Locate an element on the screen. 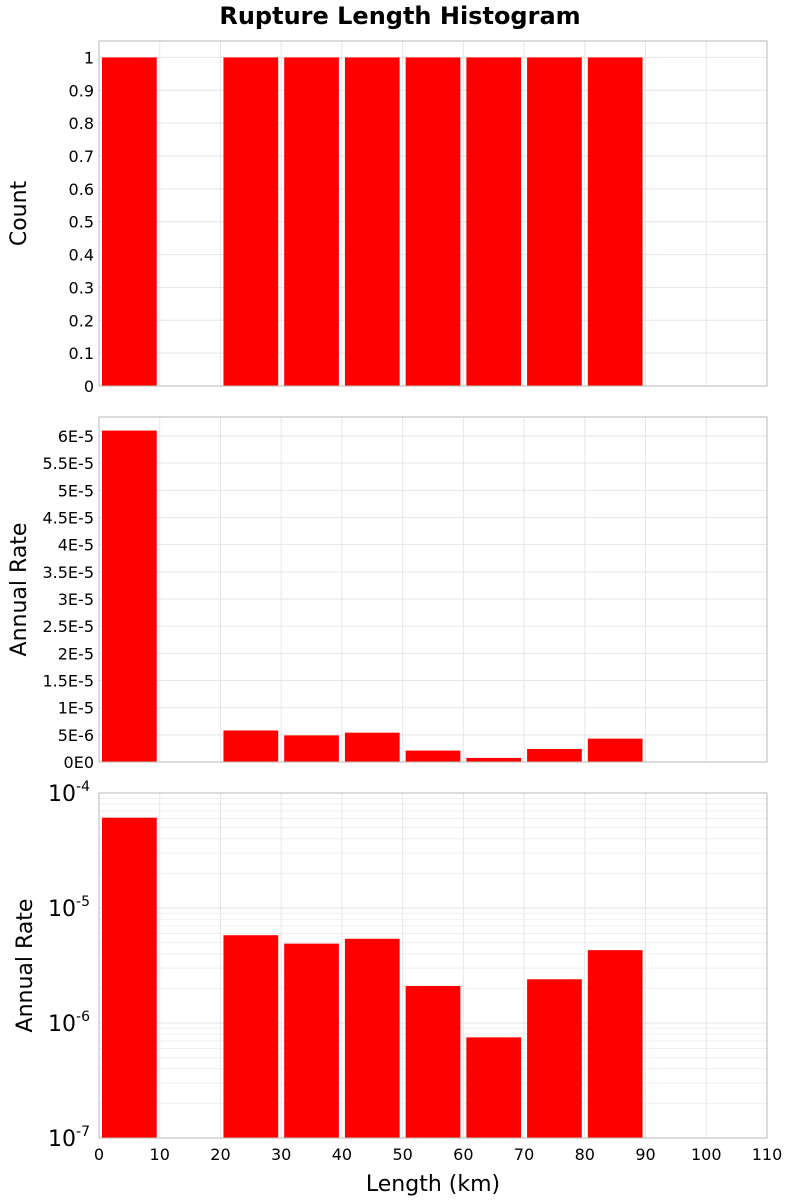 Image resolution: width=800 pixels, height=1200 pixels. x-tick-label: 60 is located at coordinates (463, 1154).